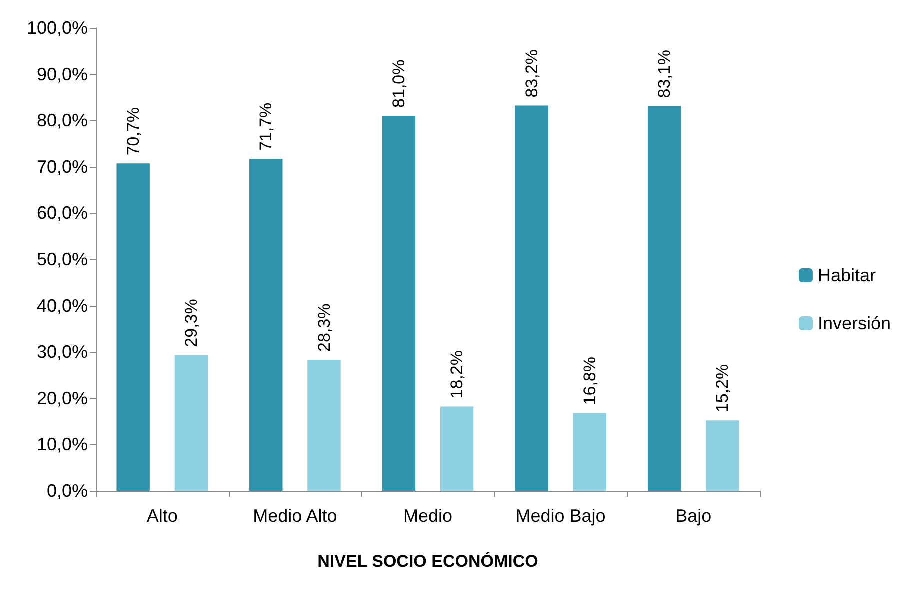 The height and width of the screenshot is (599, 908). What do you see at coordinates (62, 166) in the screenshot?
I see `y-tick-label: 70,0%` at bounding box center [62, 166].